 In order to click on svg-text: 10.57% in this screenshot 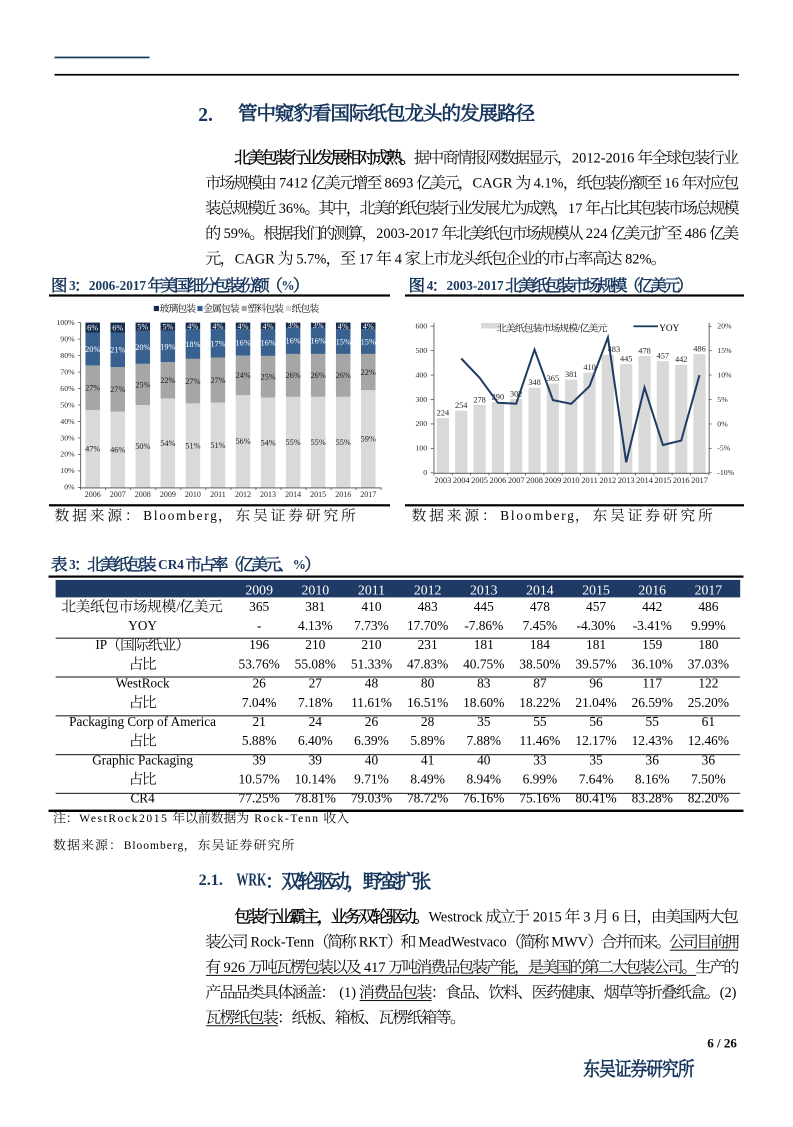, I will do `click(259, 778)`.